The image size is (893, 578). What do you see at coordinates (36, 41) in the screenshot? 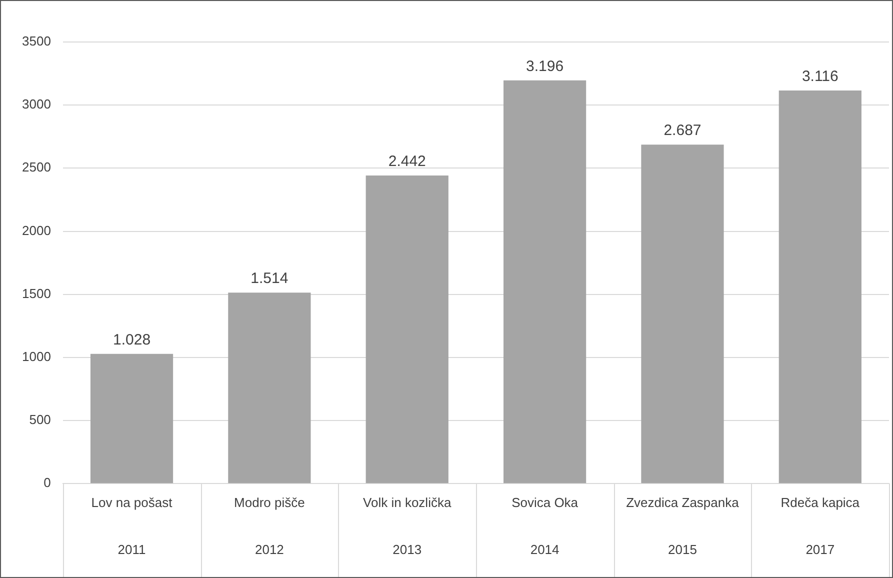
I see `y-tick-label: 3500` at bounding box center [36, 41].